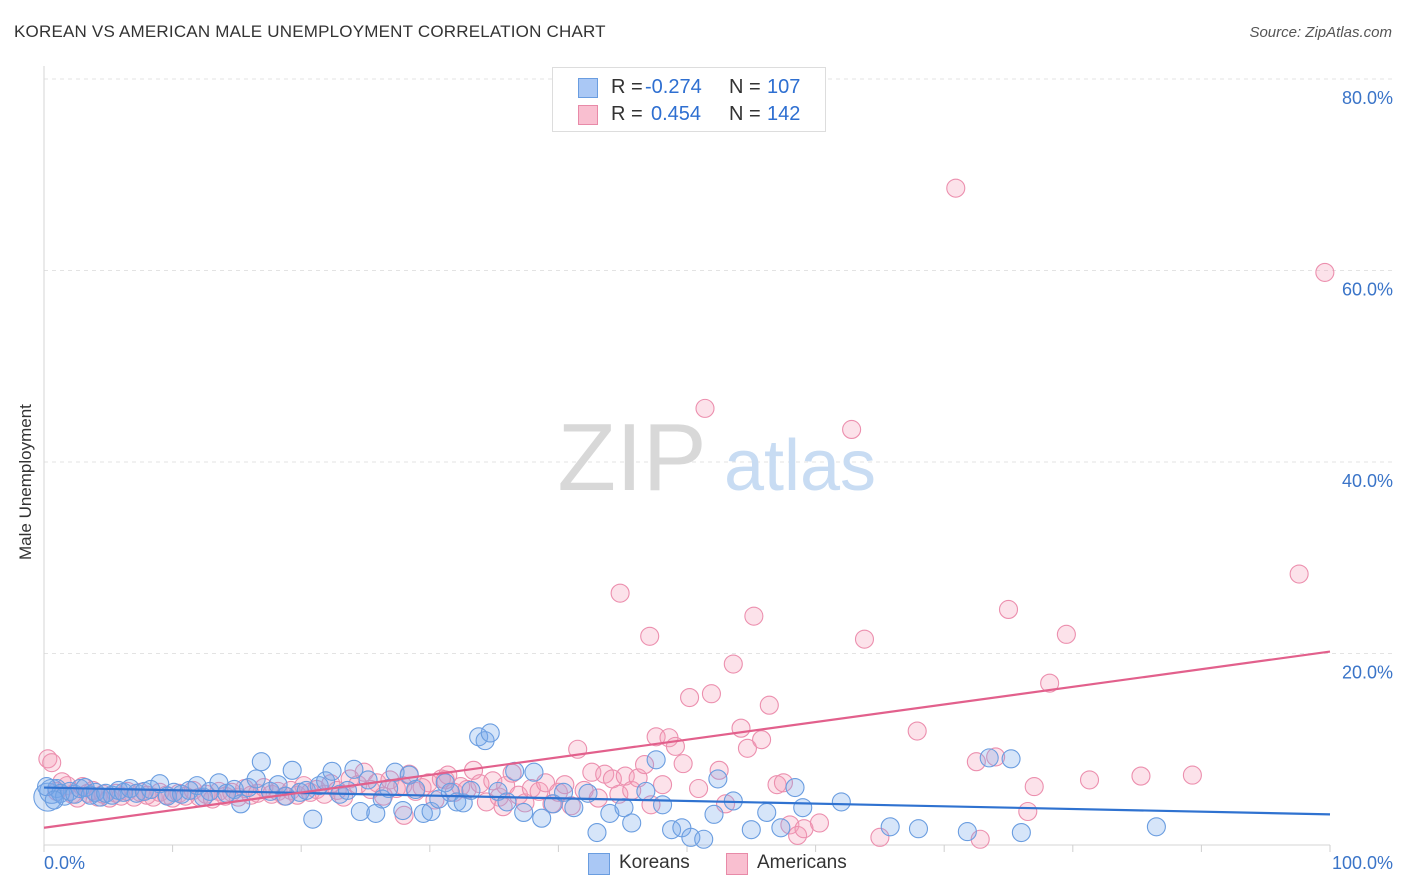 This screenshot has width=1406, height=892. What do you see at coordinates (1367, 673) in the screenshot?
I see `y-tick-label: 20.0%` at bounding box center [1367, 673].